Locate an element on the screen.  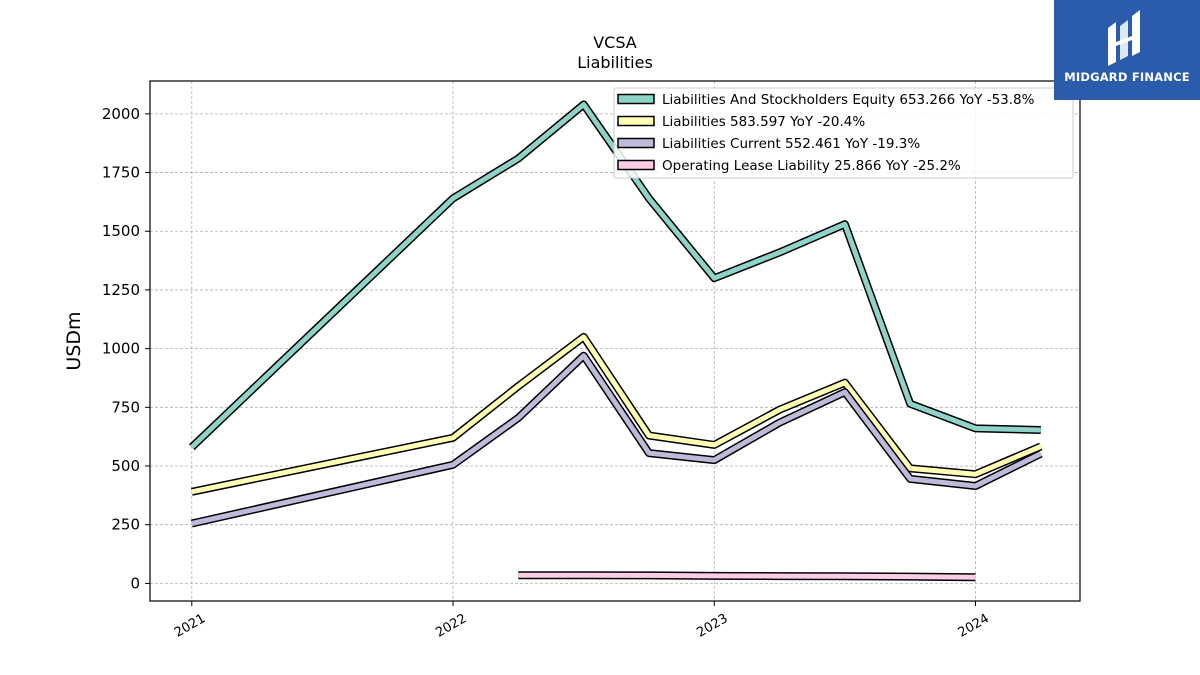
x-tick-label: 2022 is located at coordinates (451, 626).